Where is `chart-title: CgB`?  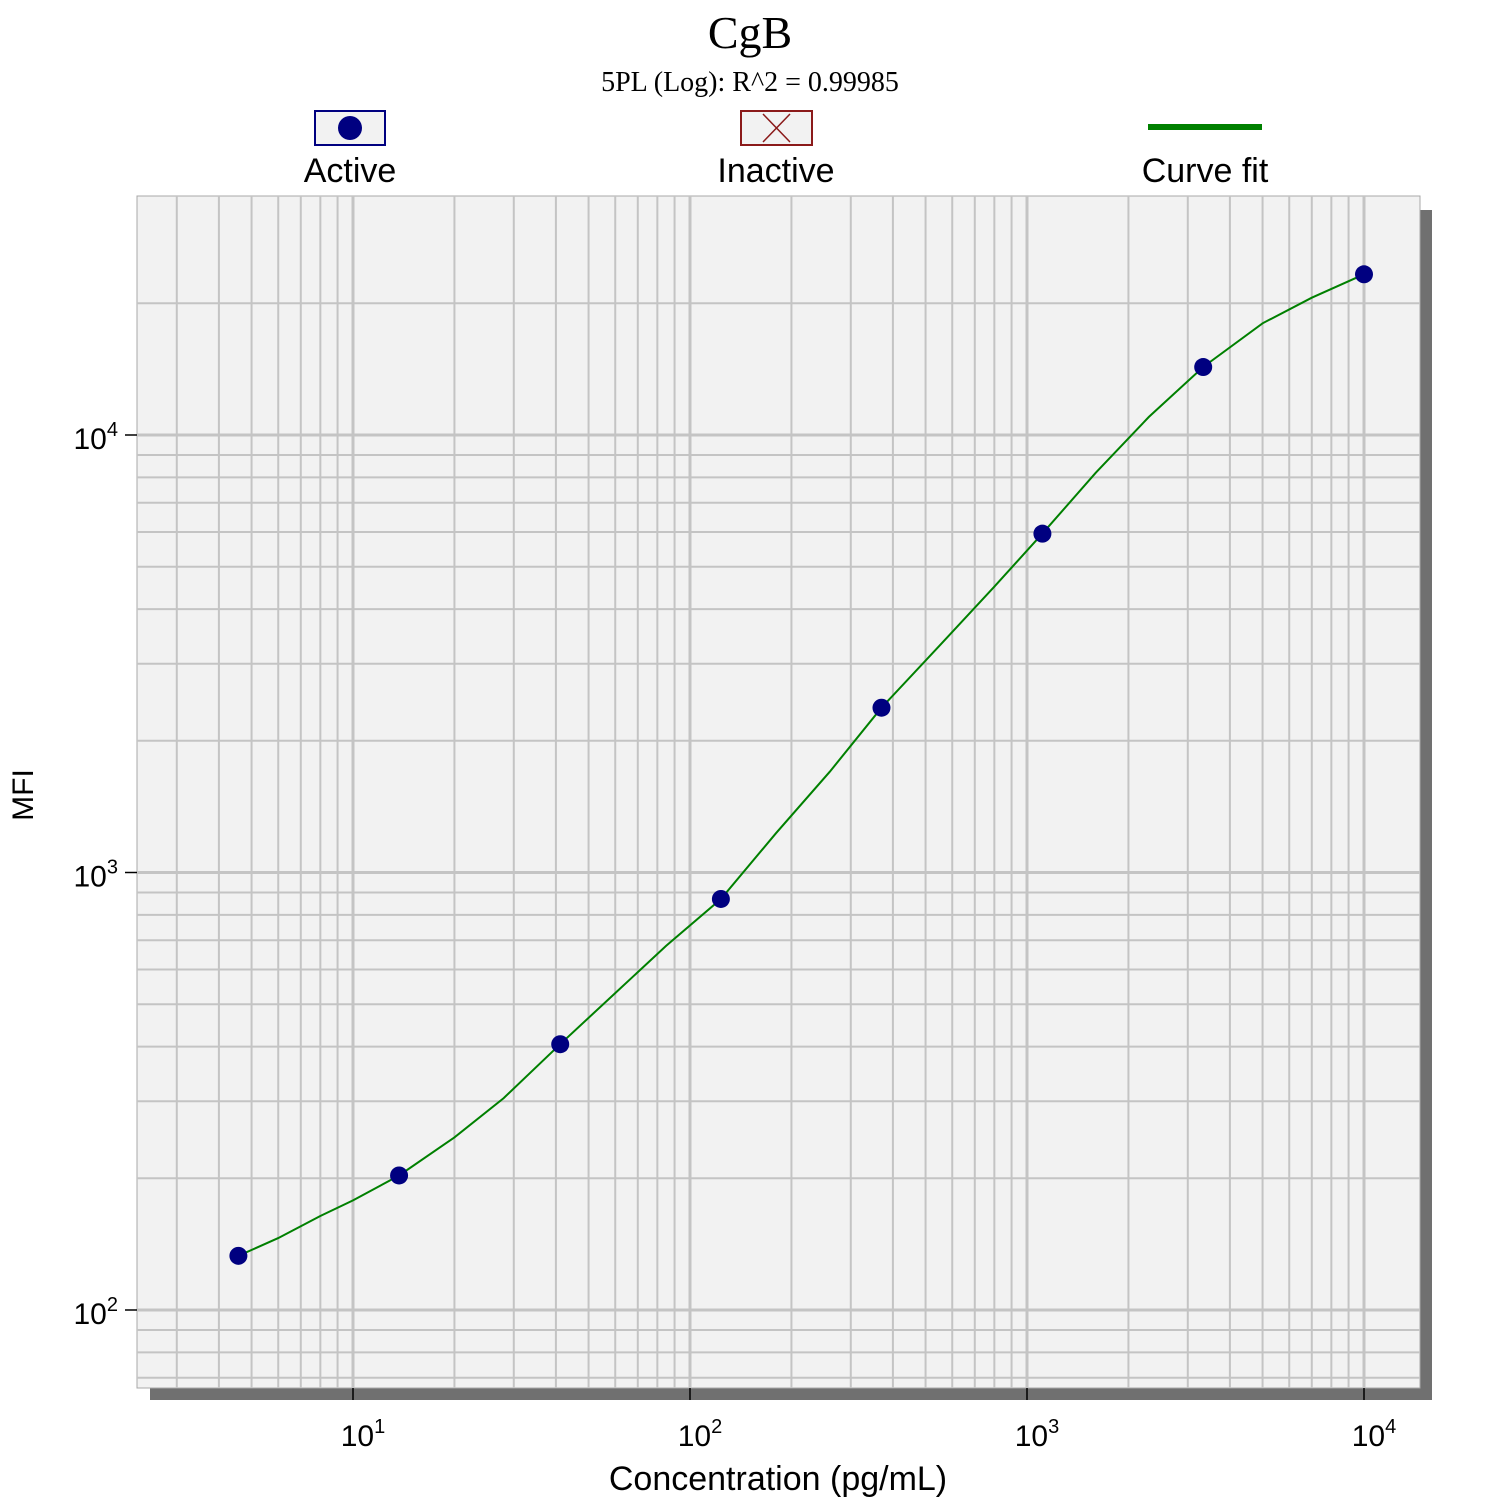
chart-title: CgB is located at coordinates (750, 32).